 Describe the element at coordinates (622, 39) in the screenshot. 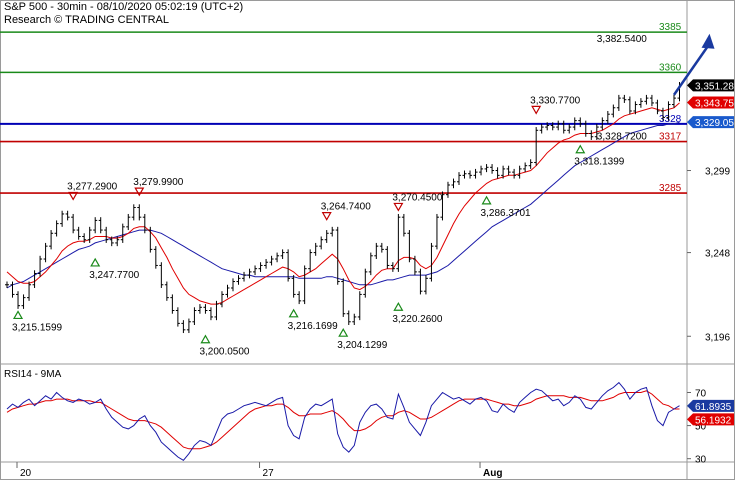

I see `target-annotation: 3,382.5400` at that location.